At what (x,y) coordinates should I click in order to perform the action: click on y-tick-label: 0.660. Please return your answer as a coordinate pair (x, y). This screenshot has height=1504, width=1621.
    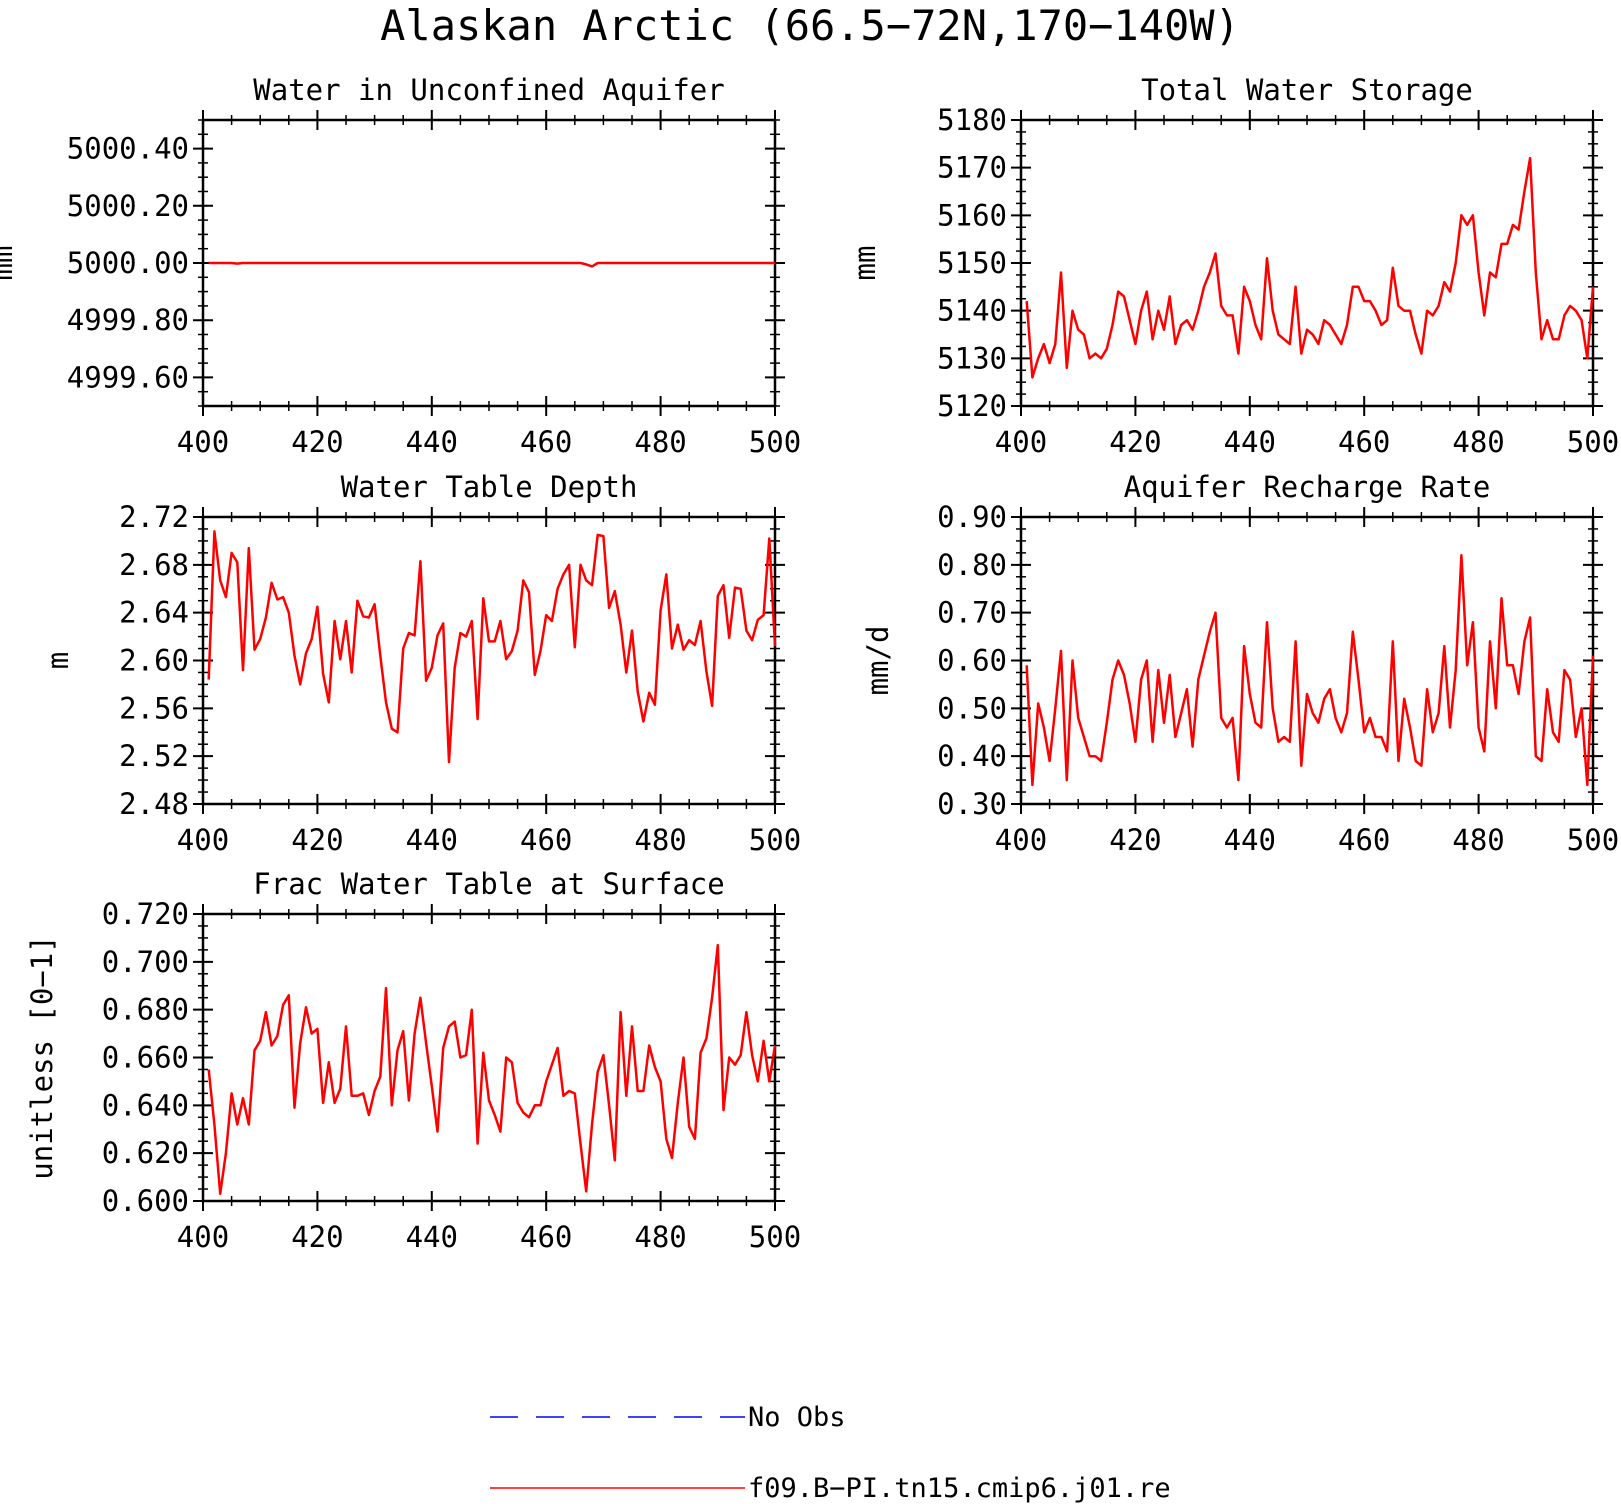
    Looking at the image, I should click on (145, 1058).